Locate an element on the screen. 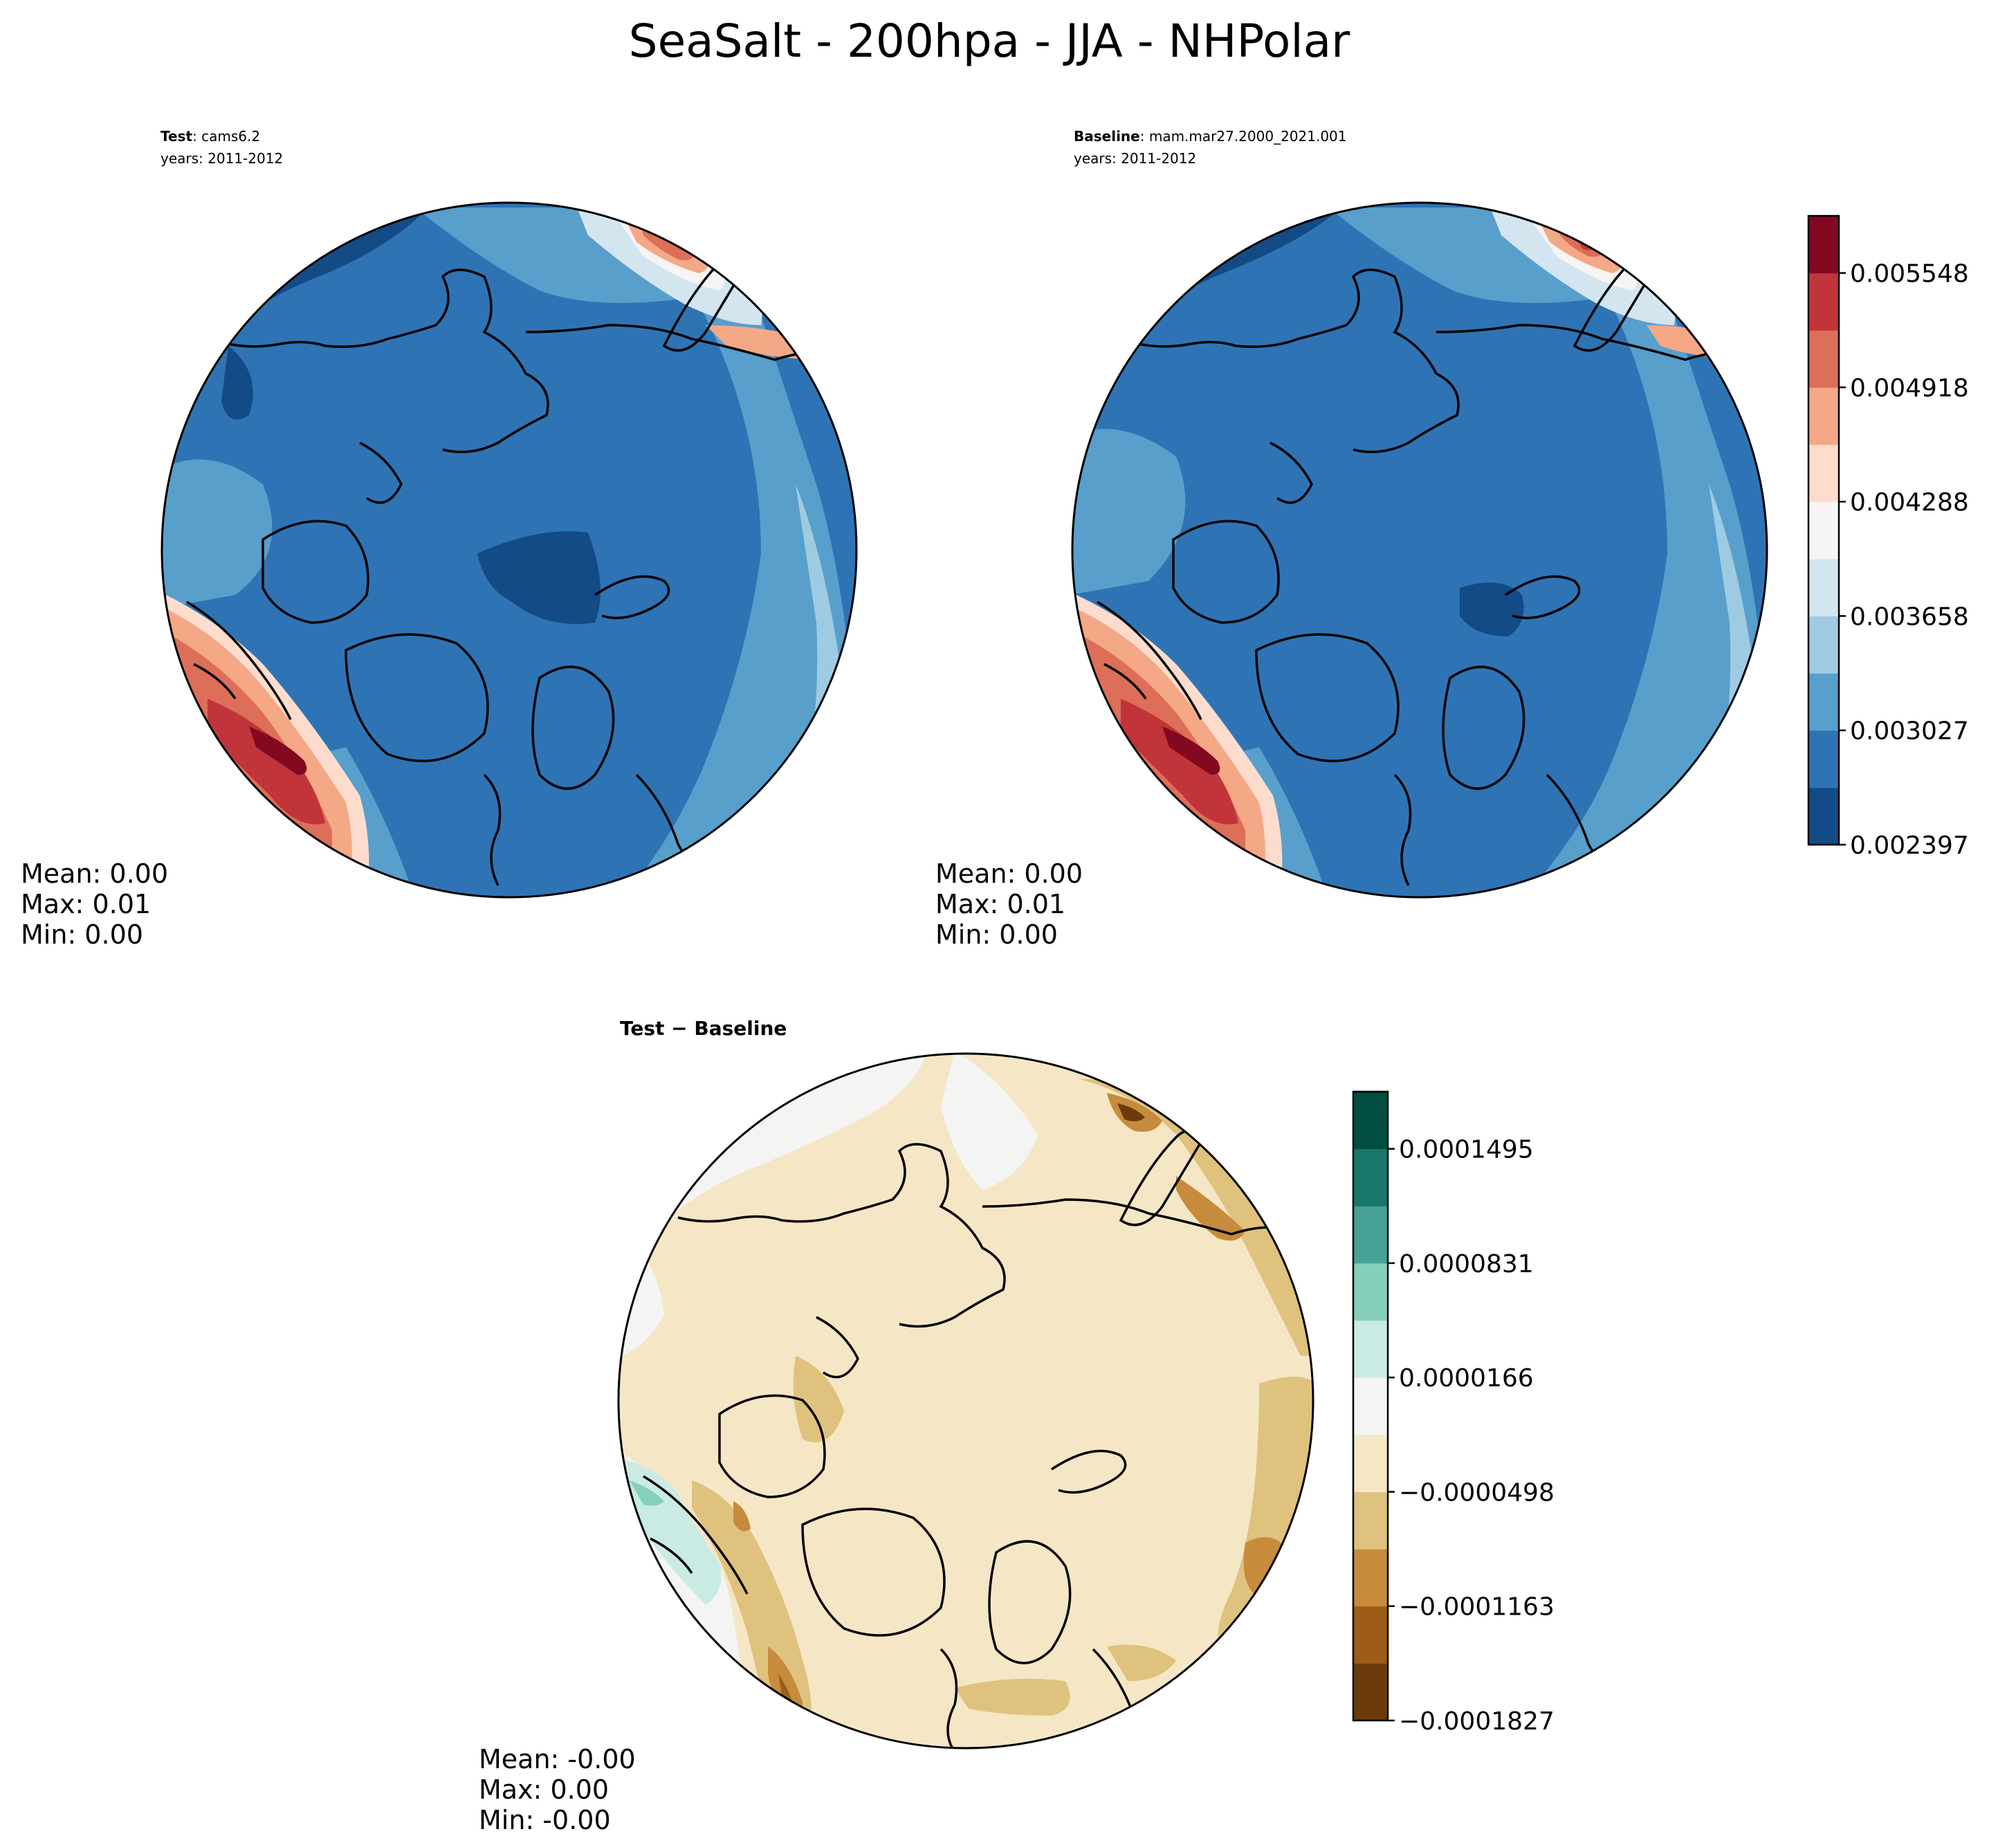  baseline-map is located at coordinates (1419, 550).